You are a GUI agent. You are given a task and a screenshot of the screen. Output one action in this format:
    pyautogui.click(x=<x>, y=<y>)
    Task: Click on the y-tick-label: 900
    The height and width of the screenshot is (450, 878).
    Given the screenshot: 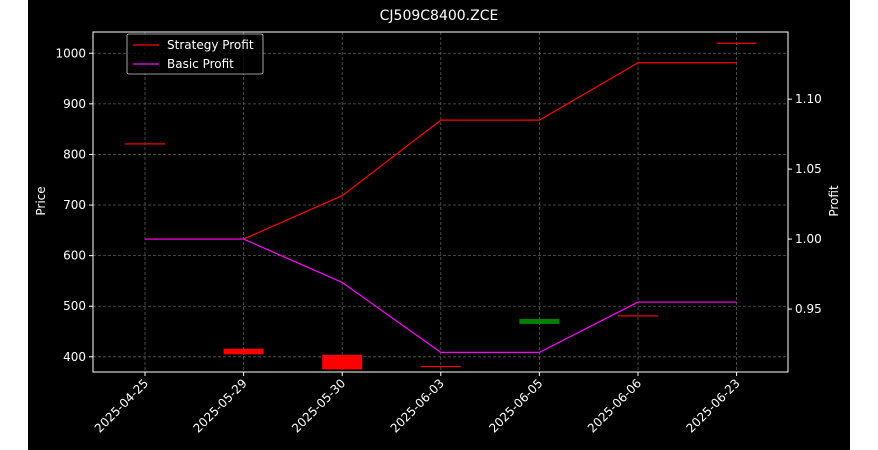 What is the action you would take?
    pyautogui.click(x=74, y=104)
    